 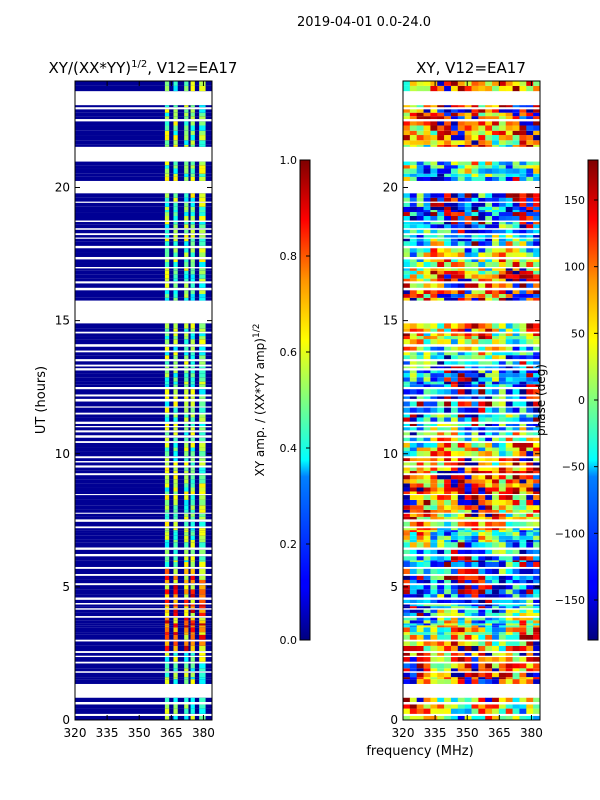 What do you see at coordinates (143, 630) in the screenshot?
I see `amplitude-row-cell` at bounding box center [143, 630].